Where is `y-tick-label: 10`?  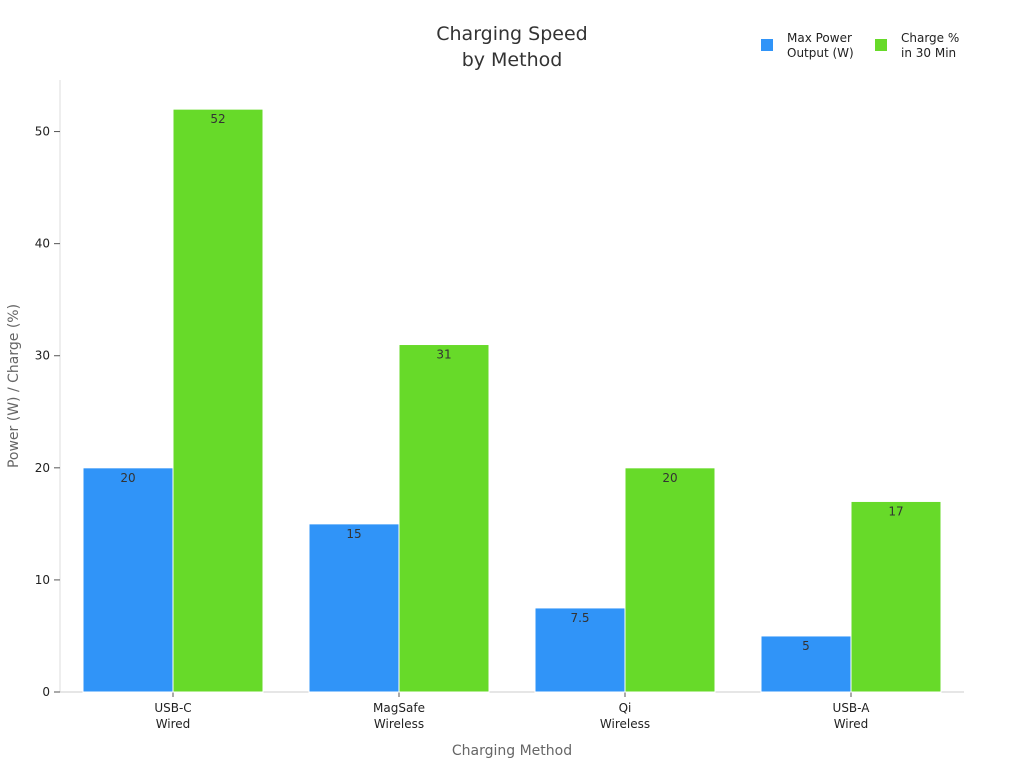
y-tick-label: 10 is located at coordinates (42, 580).